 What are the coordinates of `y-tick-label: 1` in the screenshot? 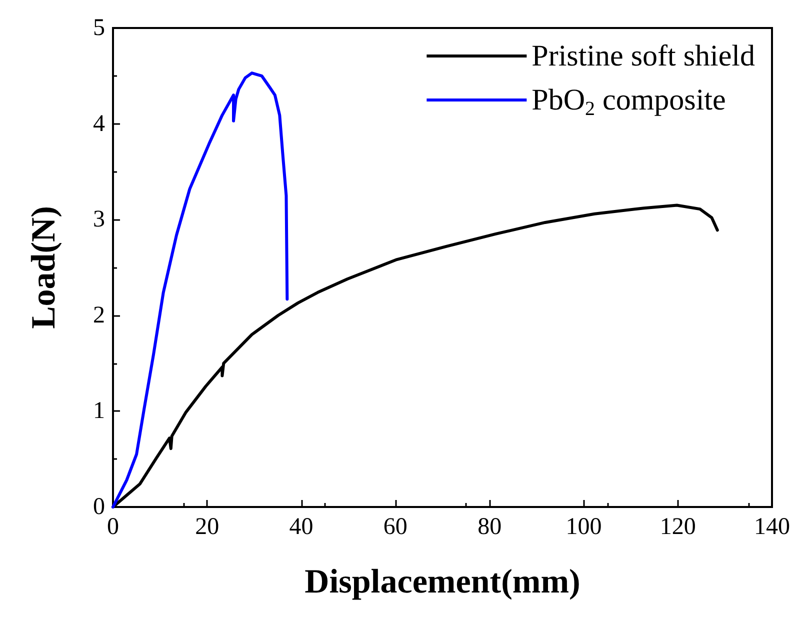 It's located at (99, 411).